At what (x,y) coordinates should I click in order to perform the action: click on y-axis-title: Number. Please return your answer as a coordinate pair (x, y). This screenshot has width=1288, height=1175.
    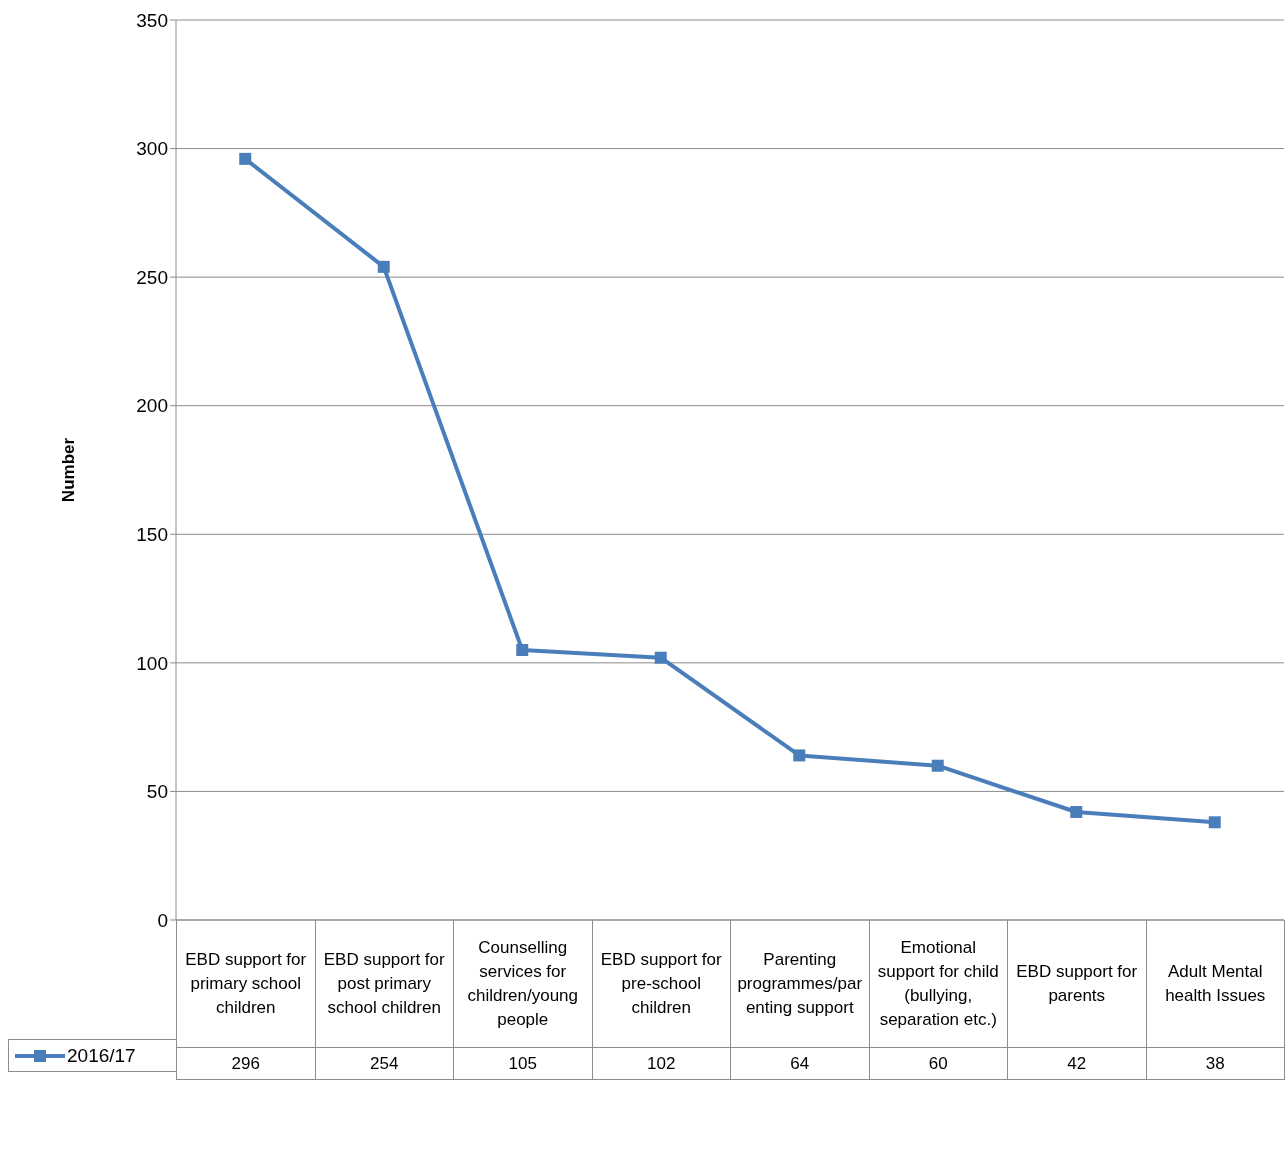
    Looking at the image, I should click on (69, 470).